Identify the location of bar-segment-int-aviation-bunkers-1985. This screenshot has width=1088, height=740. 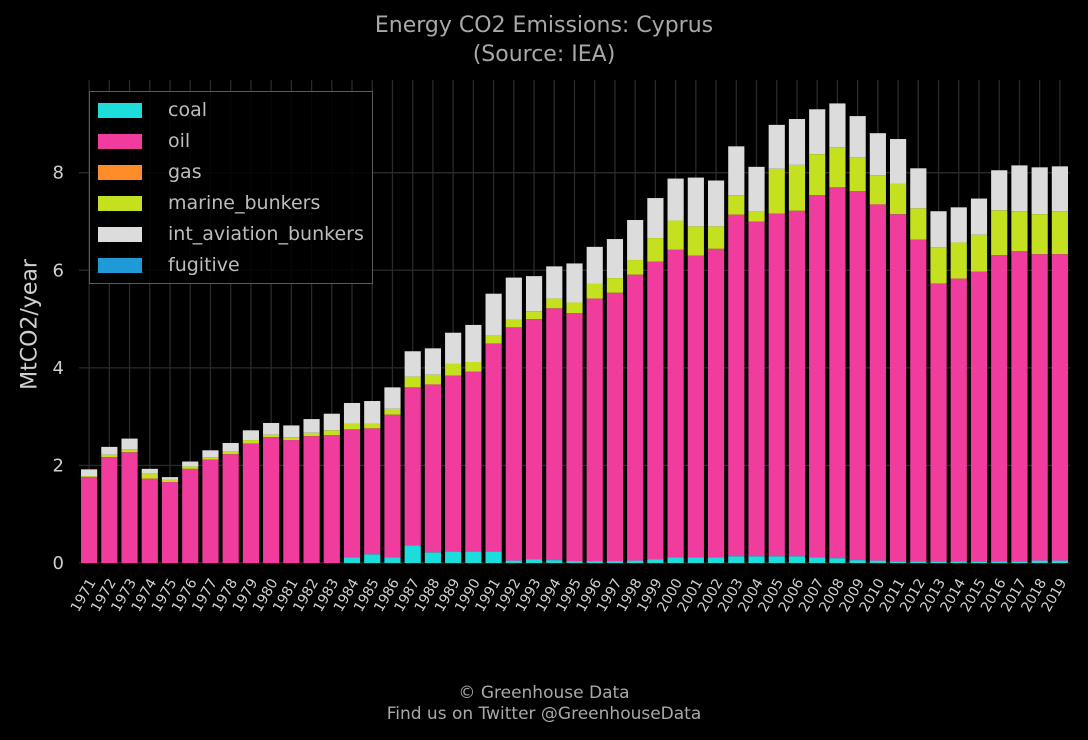
(372, 412).